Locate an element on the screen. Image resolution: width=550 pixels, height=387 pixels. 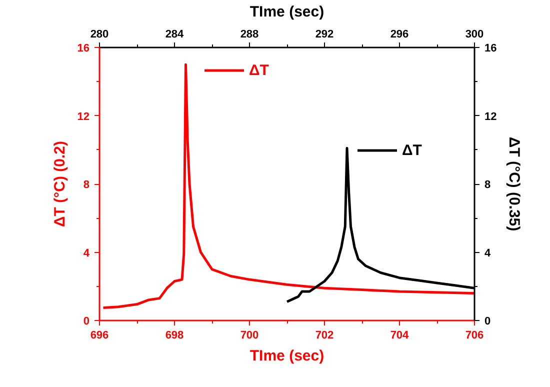
x-tick-label: 696 is located at coordinates (99, 336).